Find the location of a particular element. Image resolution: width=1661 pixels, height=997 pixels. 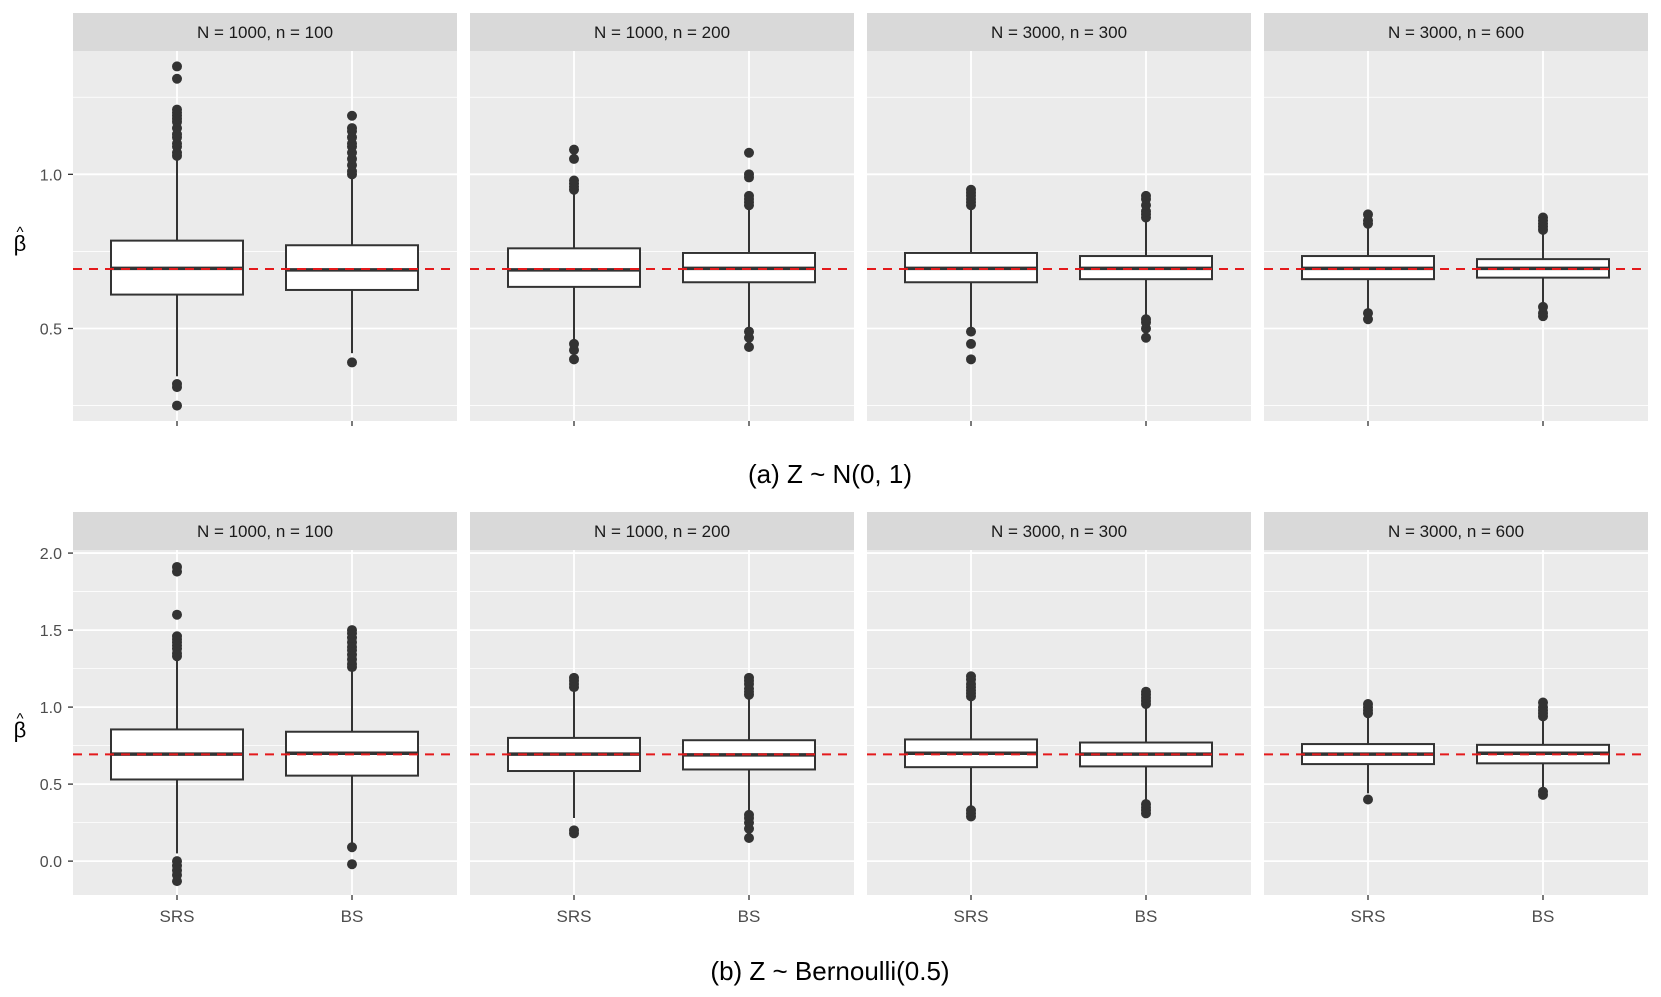

figure-caption: (a) Z ~ N(0, 1) is located at coordinates (830, 474).